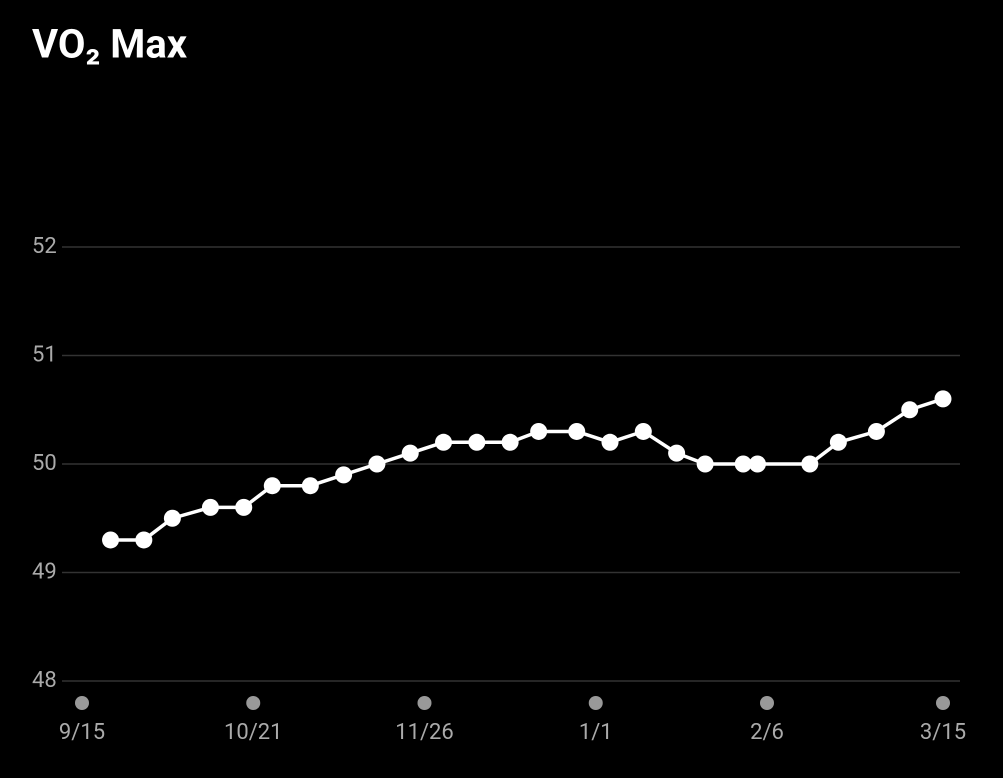  What do you see at coordinates (596, 732) in the screenshot?
I see `x-tick-label: 1/1` at bounding box center [596, 732].